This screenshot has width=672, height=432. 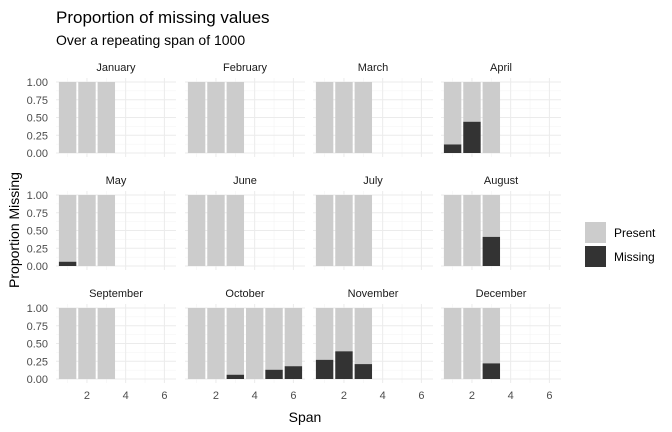 I want to click on facet-april: April, so click(x=501, y=109).